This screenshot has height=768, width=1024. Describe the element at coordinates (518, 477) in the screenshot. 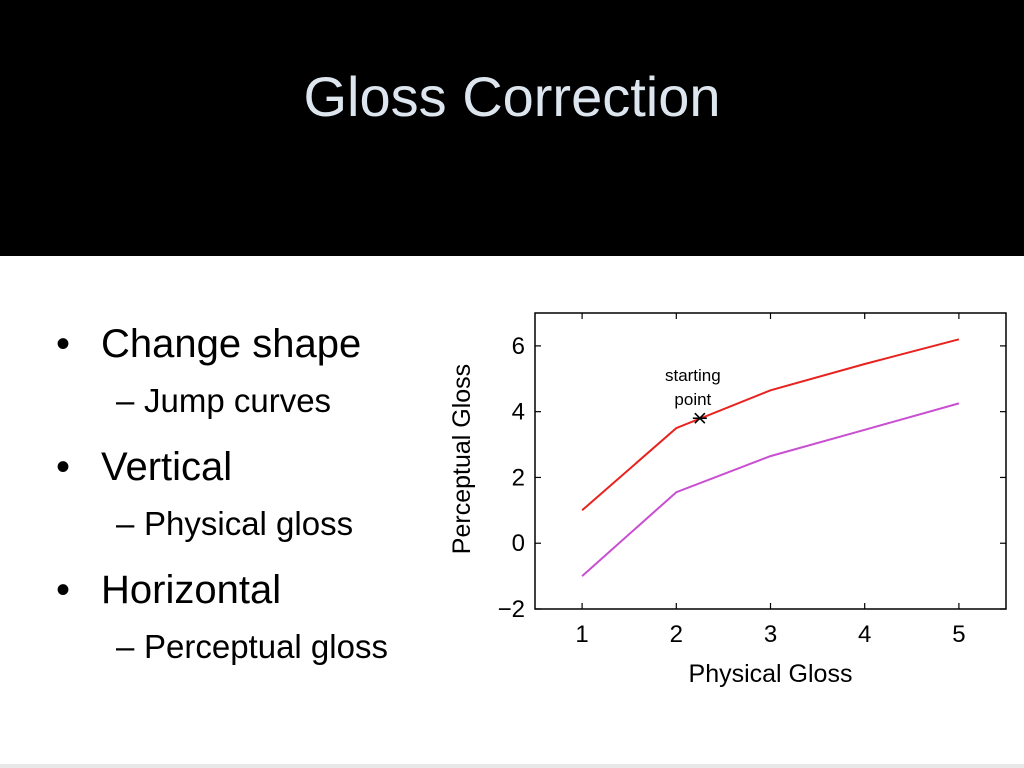

I see `y-tick-label: 2` at that location.